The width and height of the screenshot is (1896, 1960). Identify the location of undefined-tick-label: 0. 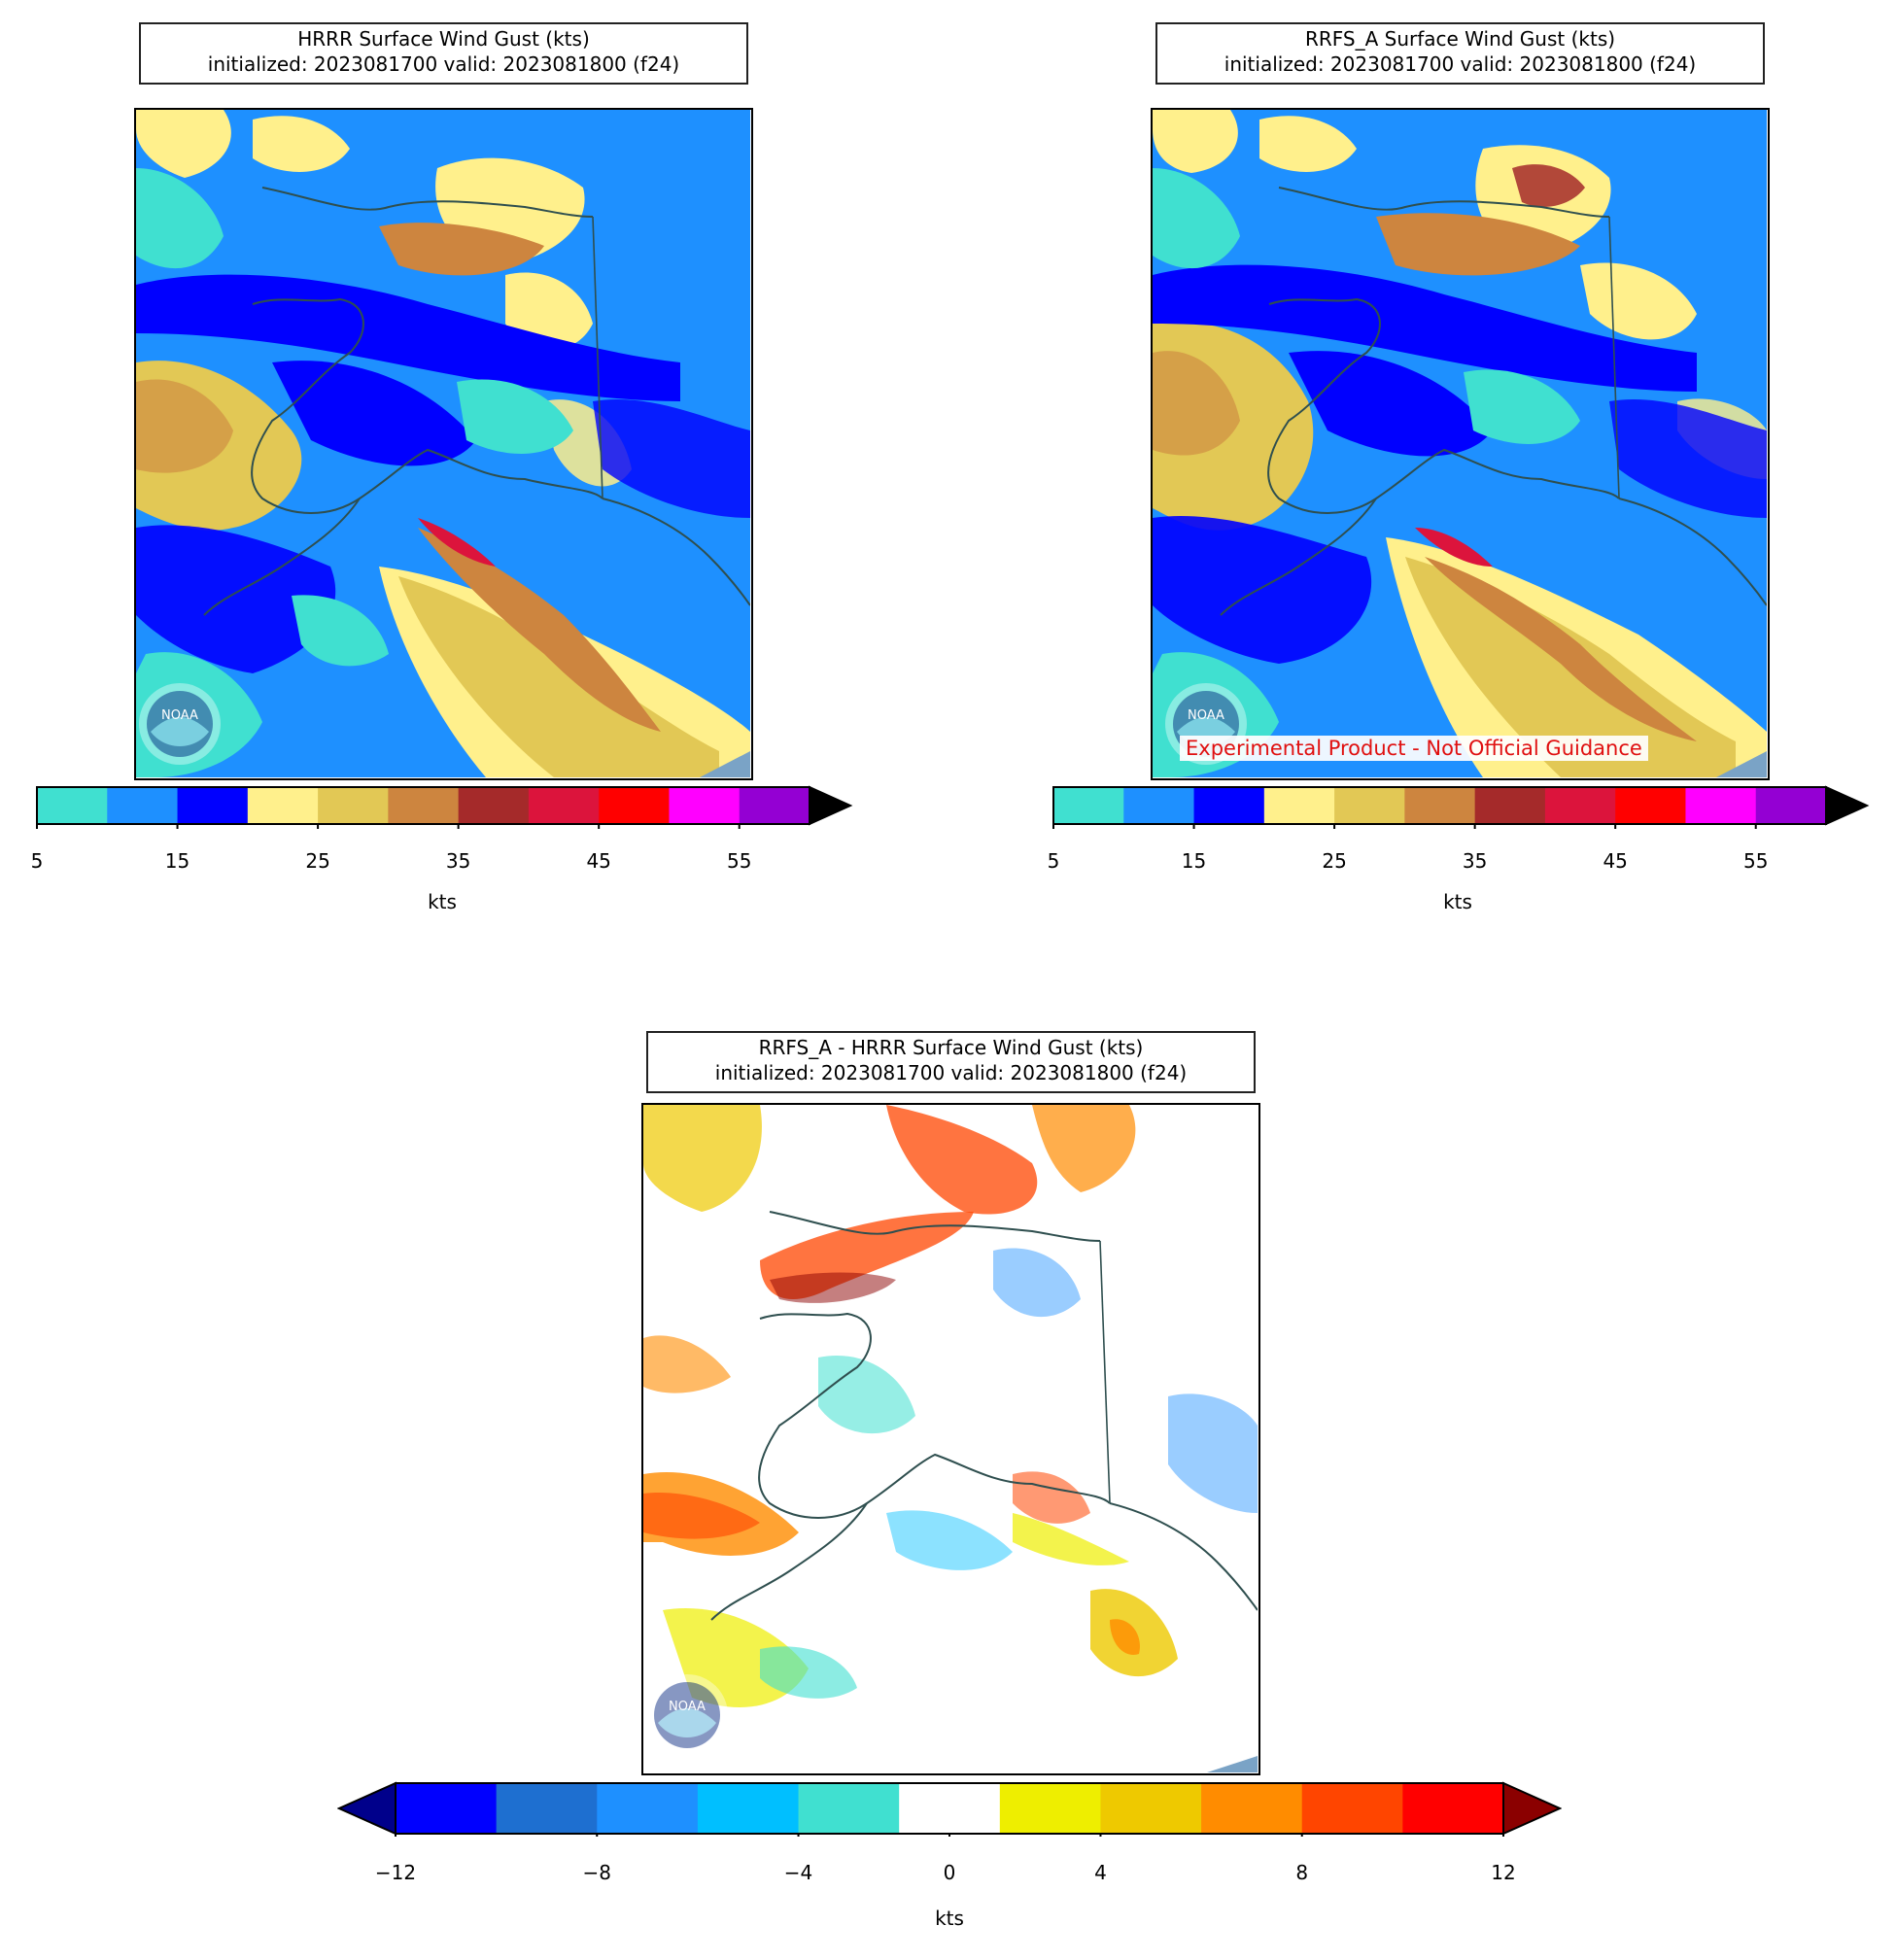
(949, 1872).